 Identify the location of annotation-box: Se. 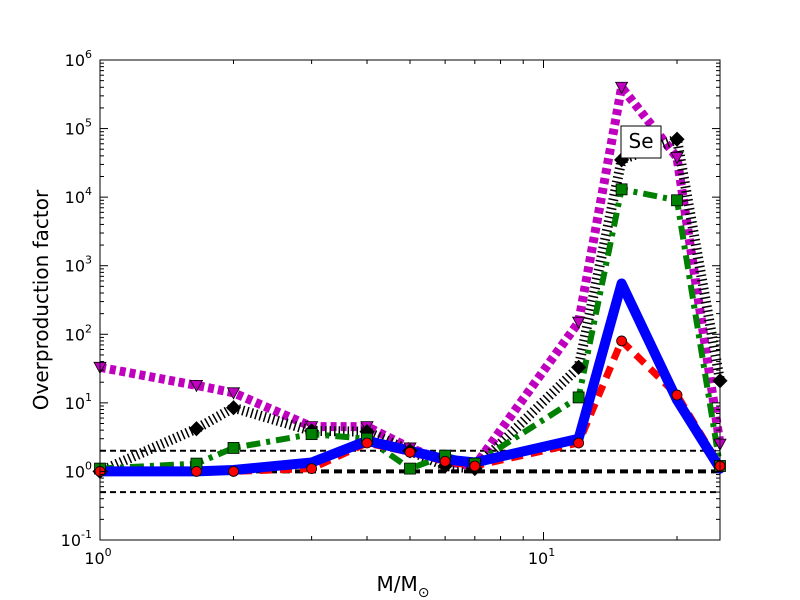
(641, 142).